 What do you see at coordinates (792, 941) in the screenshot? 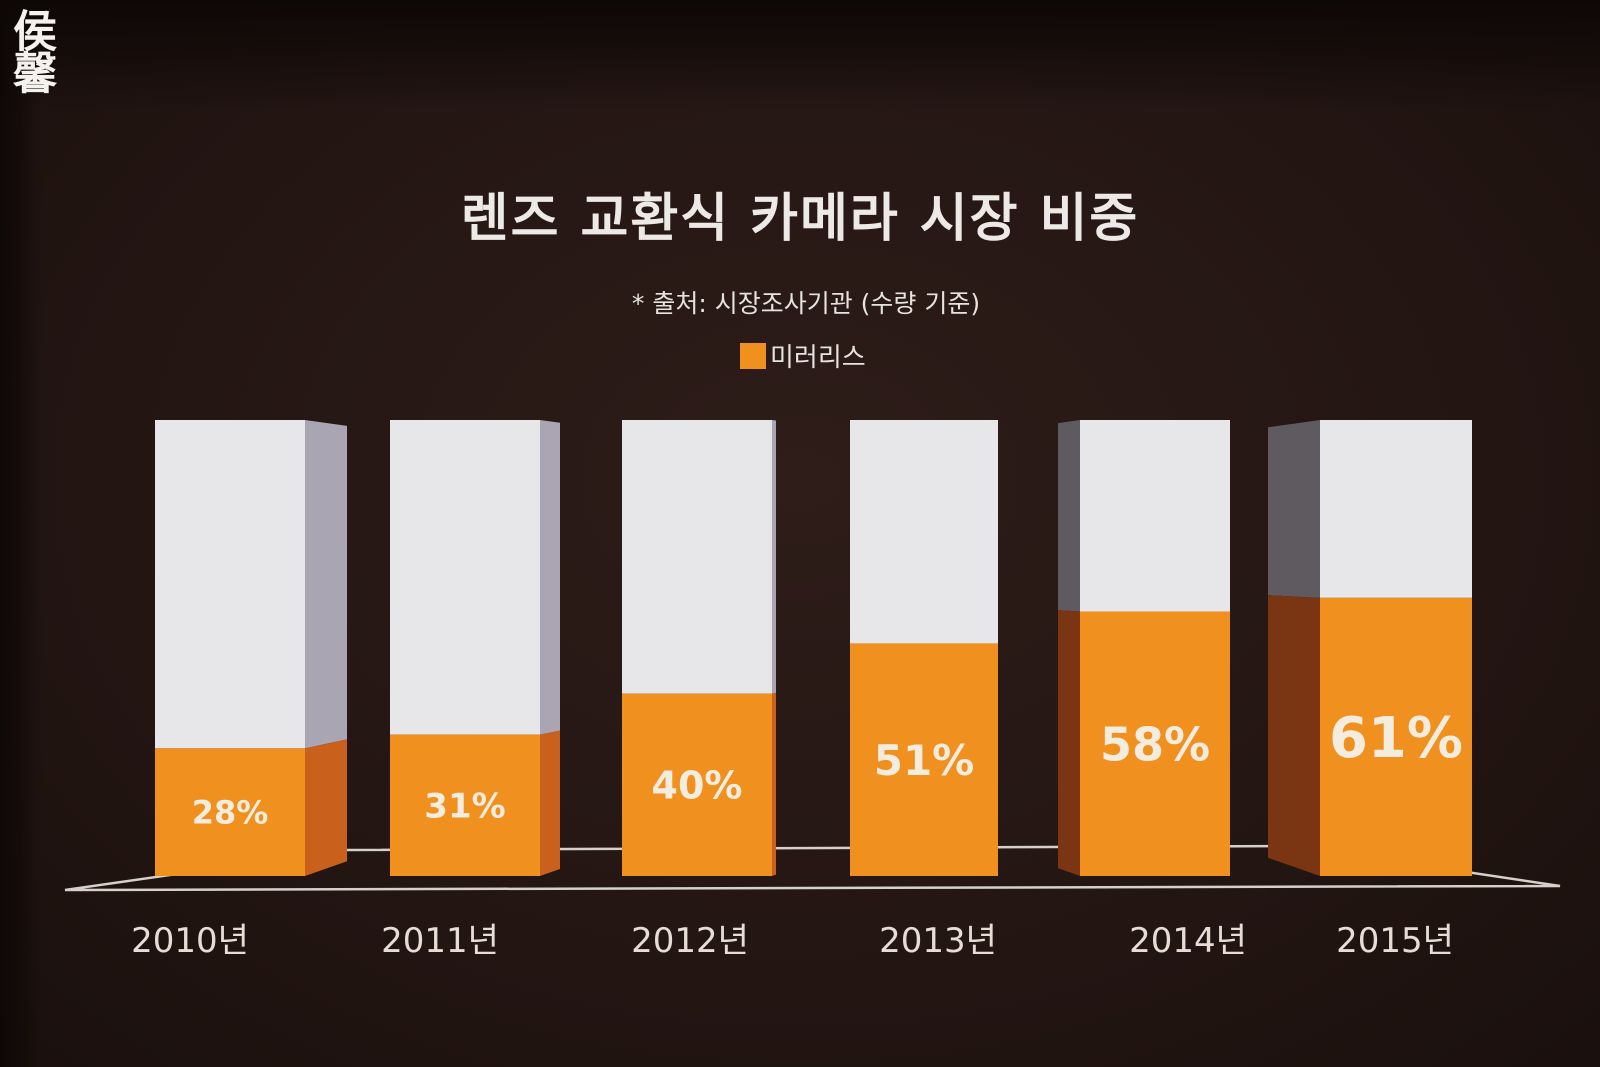
I see `category-labels: 2010년 2011년 2012년 2013년 2014년 2015년` at bounding box center [792, 941].